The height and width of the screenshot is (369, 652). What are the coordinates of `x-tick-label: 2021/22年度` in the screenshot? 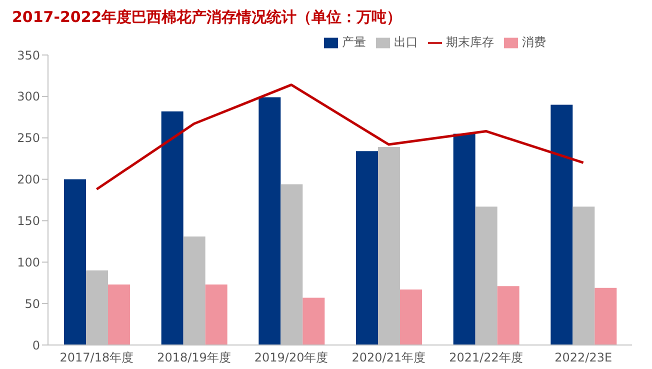 It's located at (486, 357).